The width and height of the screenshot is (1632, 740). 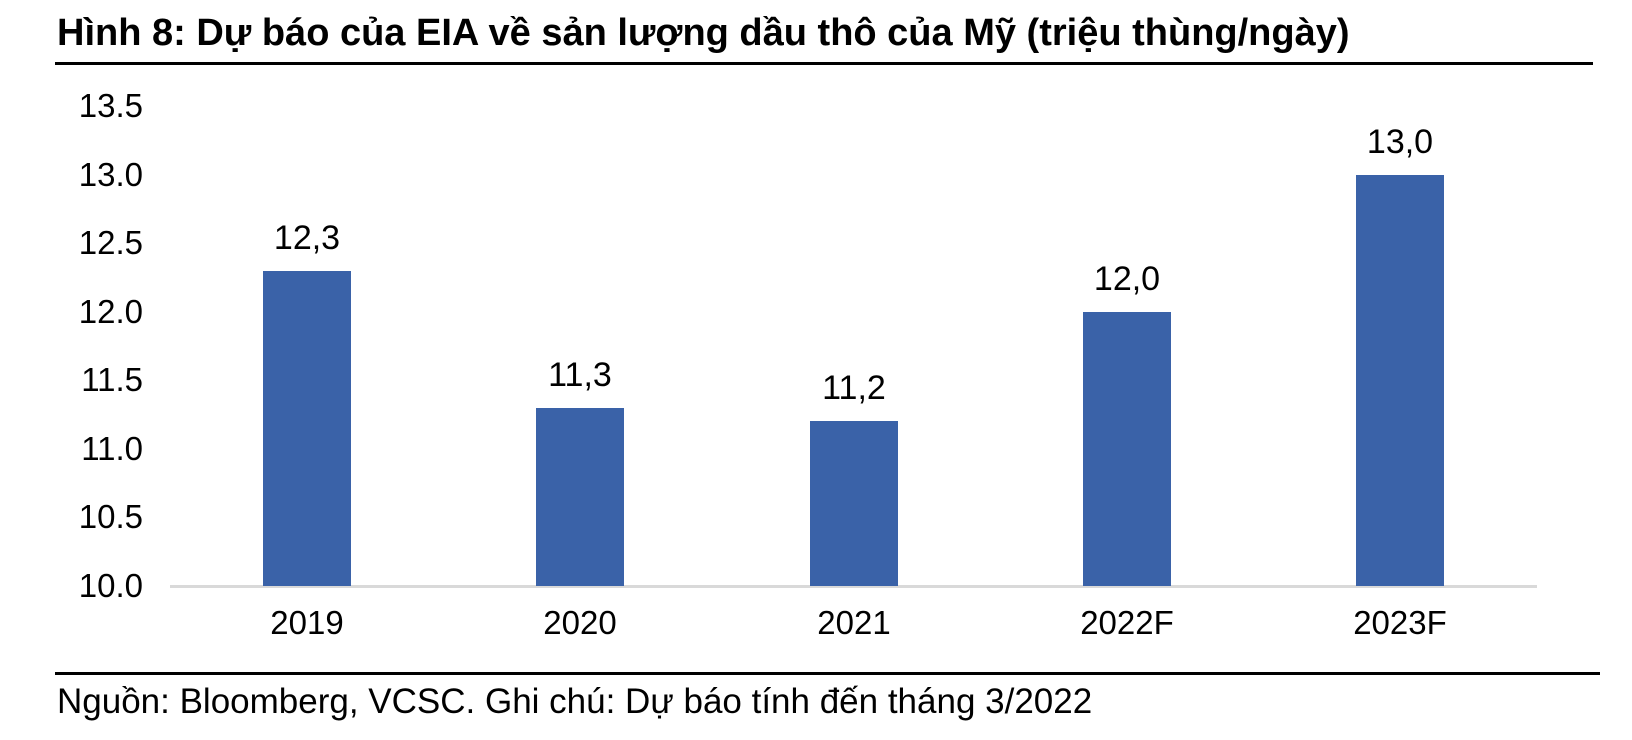 I want to click on bar-value-label: 11,3, so click(x=580, y=375).